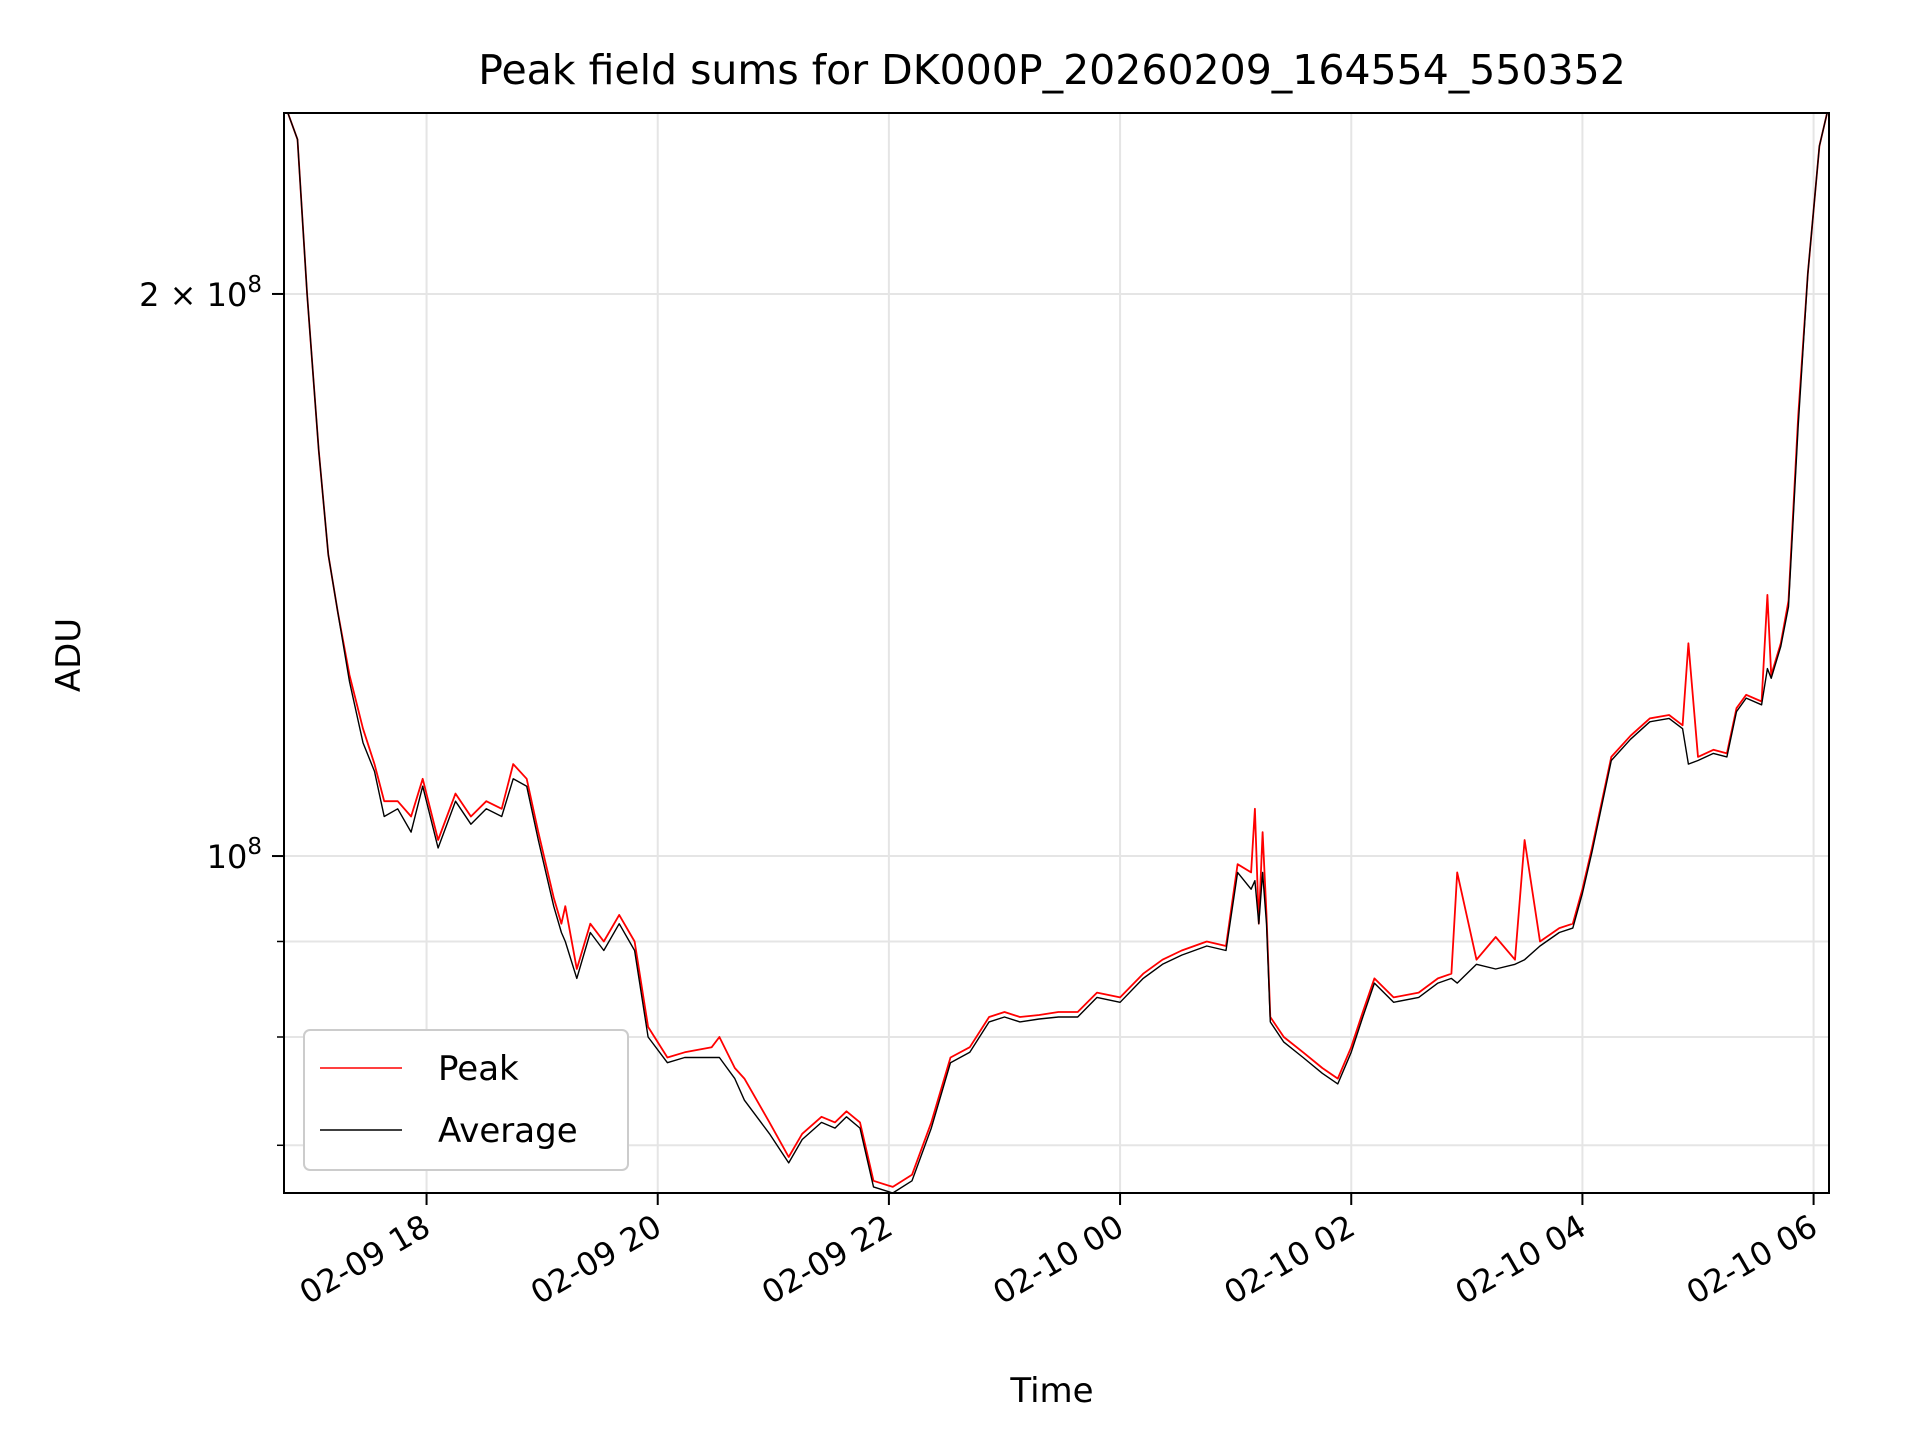  Describe the element at coordinates (69, 655) in the screenshot. I see `y-axis-label: ADU` at that location.